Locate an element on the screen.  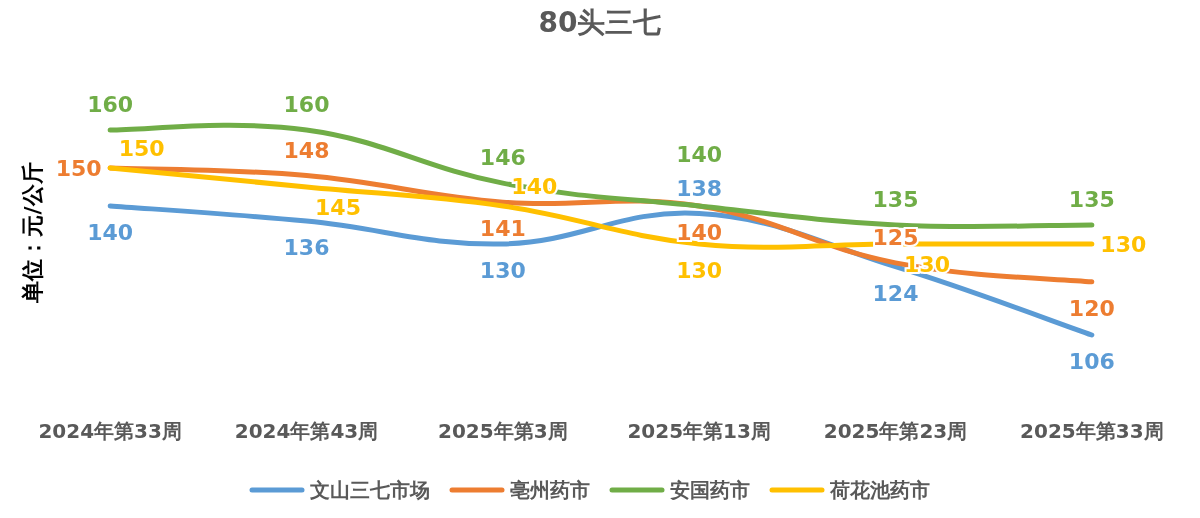
x-tick-label: 2025年第13周 is located at coordinates (699, 431).